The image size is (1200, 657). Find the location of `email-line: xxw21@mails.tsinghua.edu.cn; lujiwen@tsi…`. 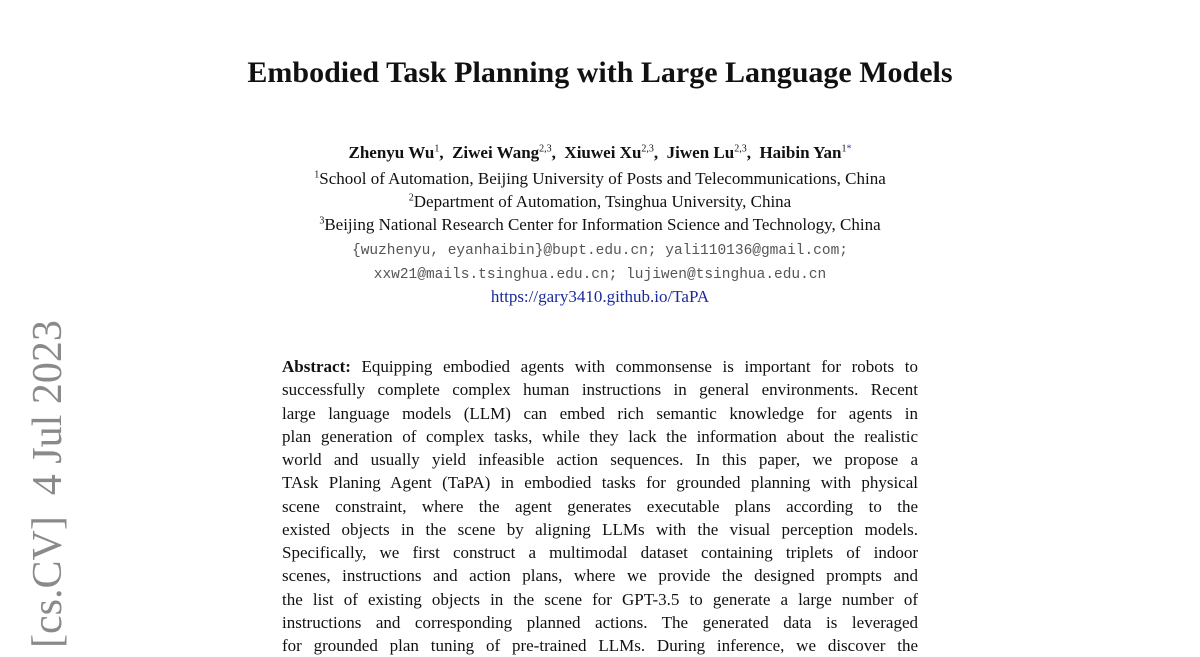

email-line: xxw21@mails.tsinghua.edu.cn; lujiwen@tsi… is located at coordinates (600, 275).